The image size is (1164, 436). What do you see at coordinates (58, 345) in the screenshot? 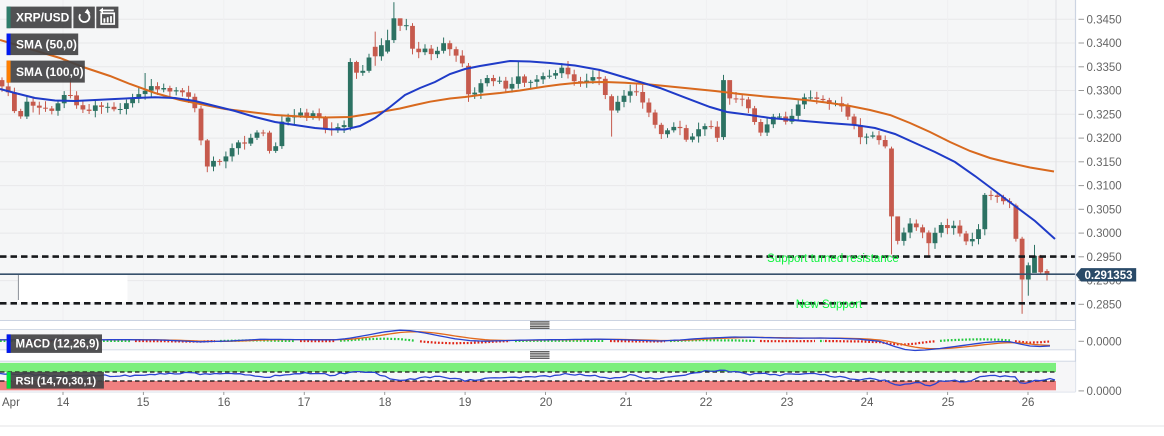
I see `svg-text: MACD (12,26,9)` at bounding box center [58, 345].